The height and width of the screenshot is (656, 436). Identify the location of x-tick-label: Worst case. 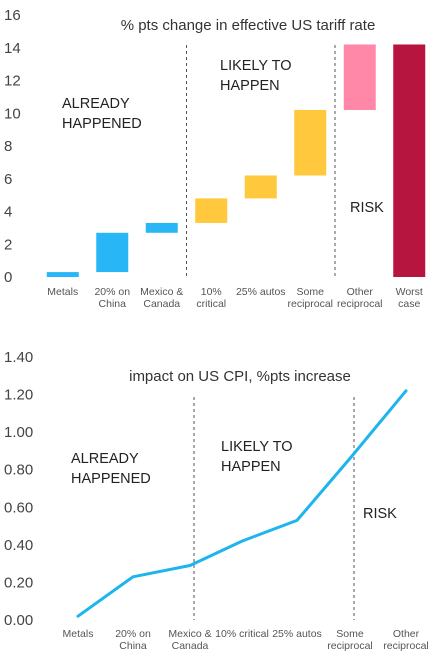
(409, 298).